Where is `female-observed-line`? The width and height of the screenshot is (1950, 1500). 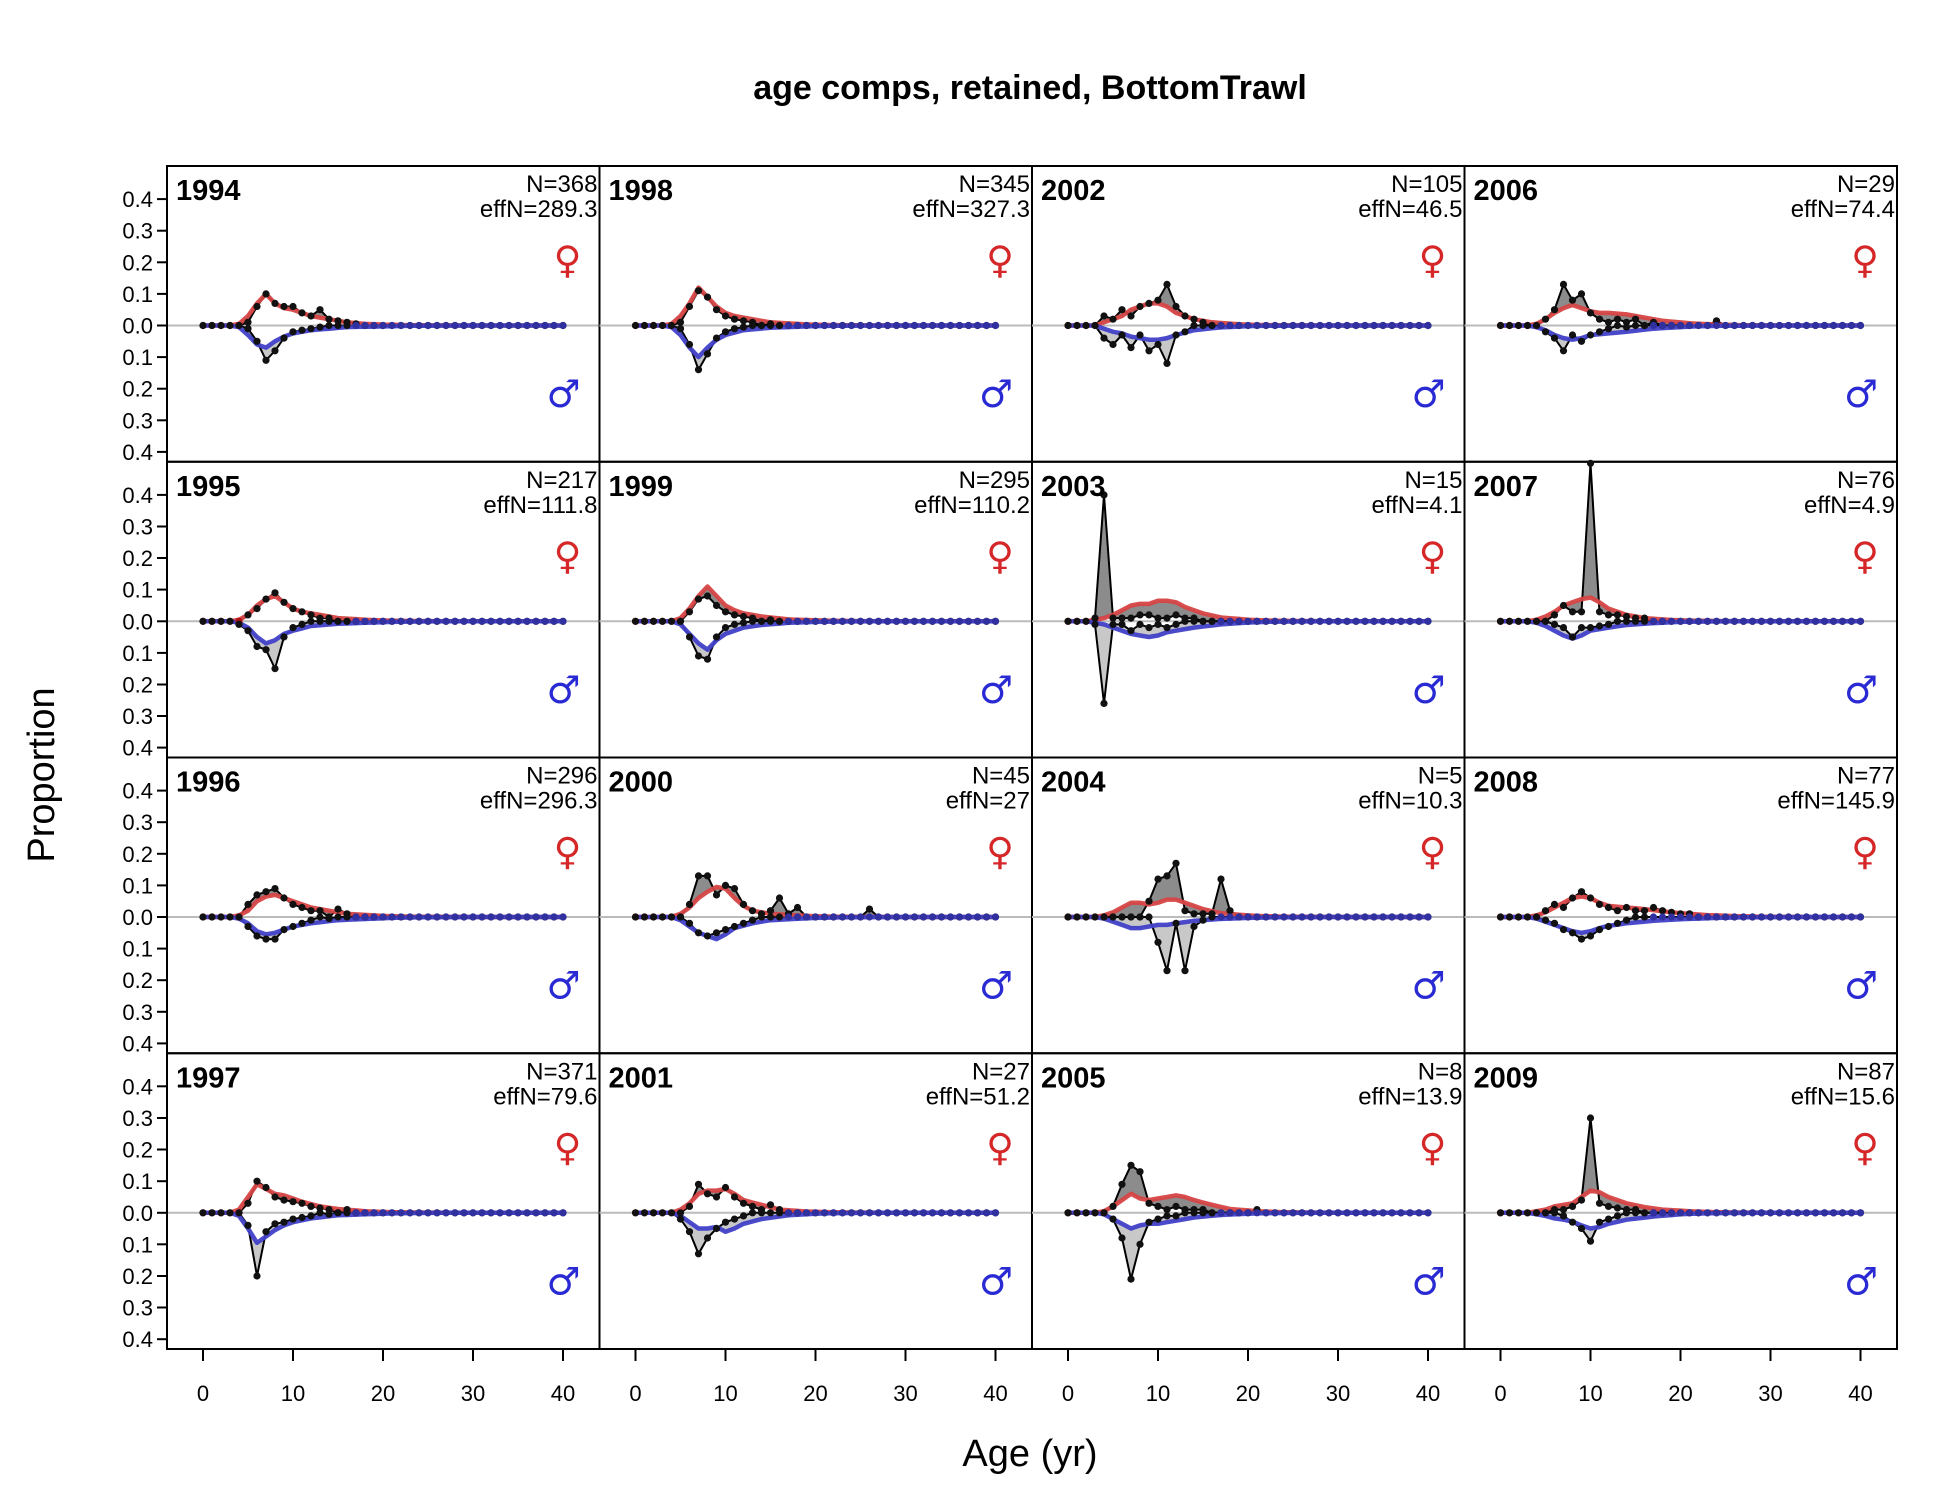 female-observed-line is located at coordinates (1680, 543).